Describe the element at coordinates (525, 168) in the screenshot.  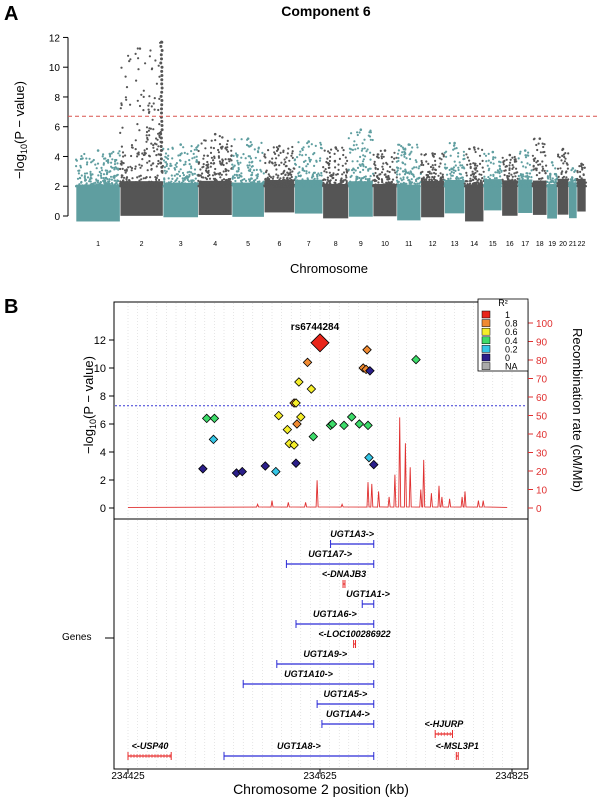
I see `chromosome-17-points` at that location.